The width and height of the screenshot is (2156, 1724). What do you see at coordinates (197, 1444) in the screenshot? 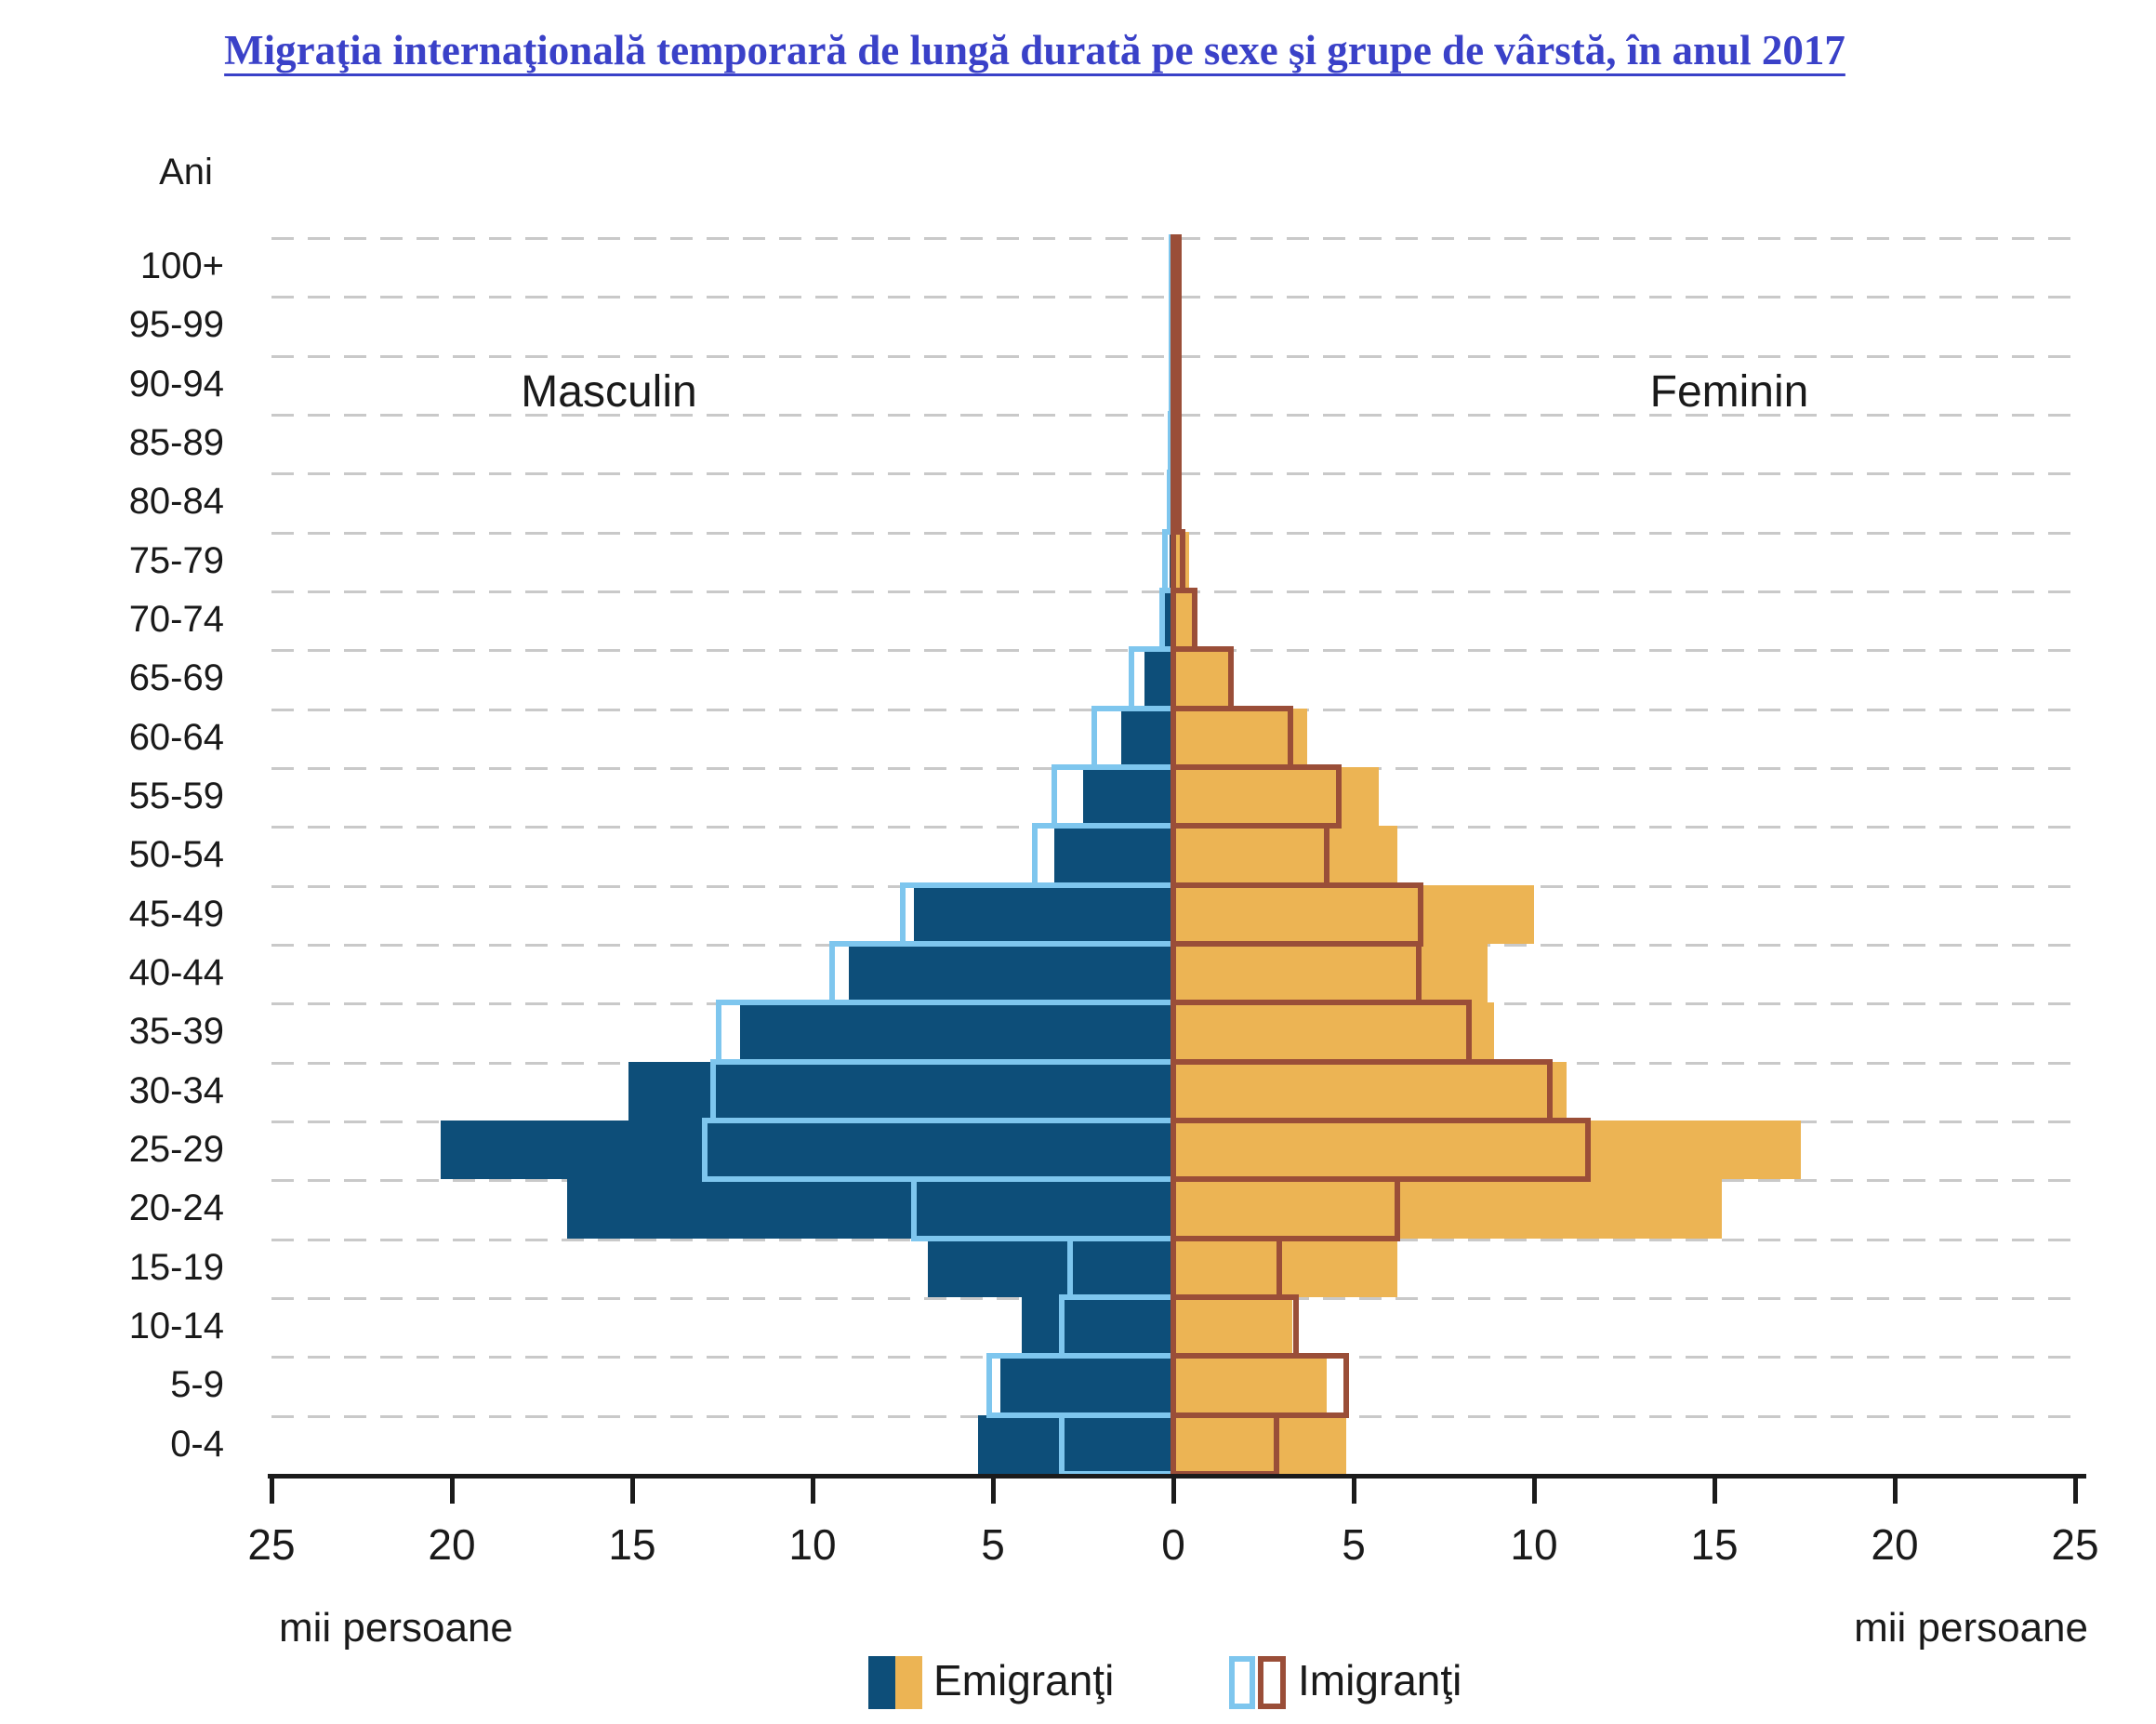
I see `age-label-0-4: 0-4` at bounding box center [197, 1444].